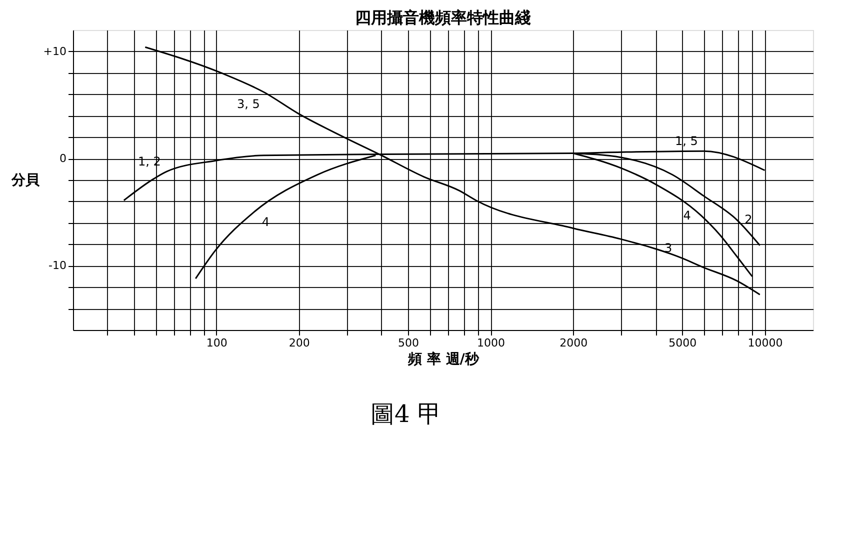 This screenshot has height=533, width=848. I want to click on annotation: 2, so click(748, 219).